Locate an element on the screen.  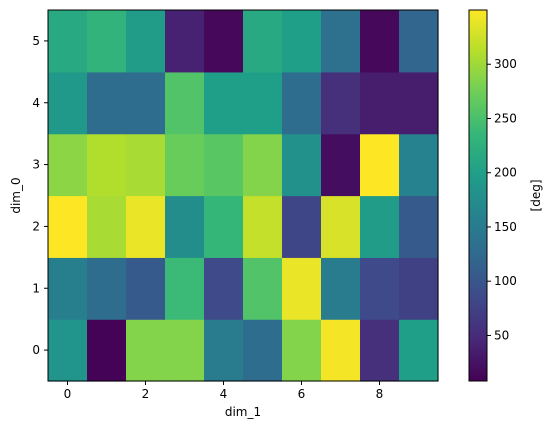
y-tick-label: 1 is located at coordinates (36, 288).